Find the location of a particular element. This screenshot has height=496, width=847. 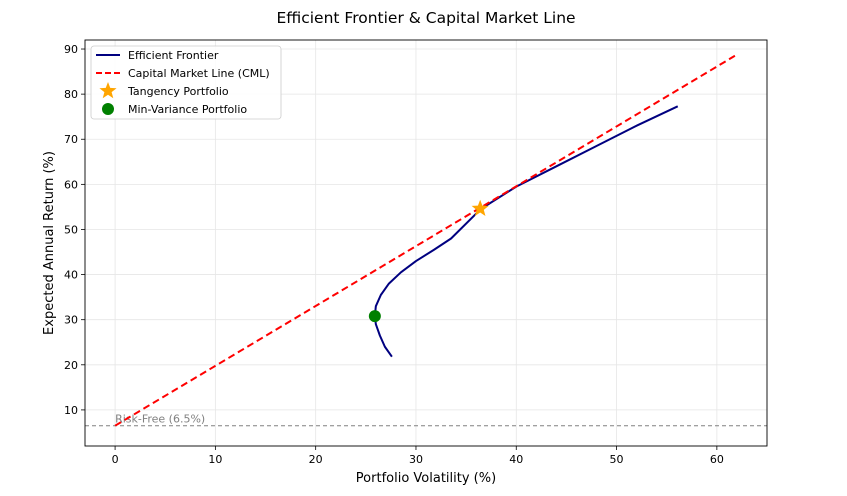

x-tick-label: 40 is located at coordinates (516, 459).